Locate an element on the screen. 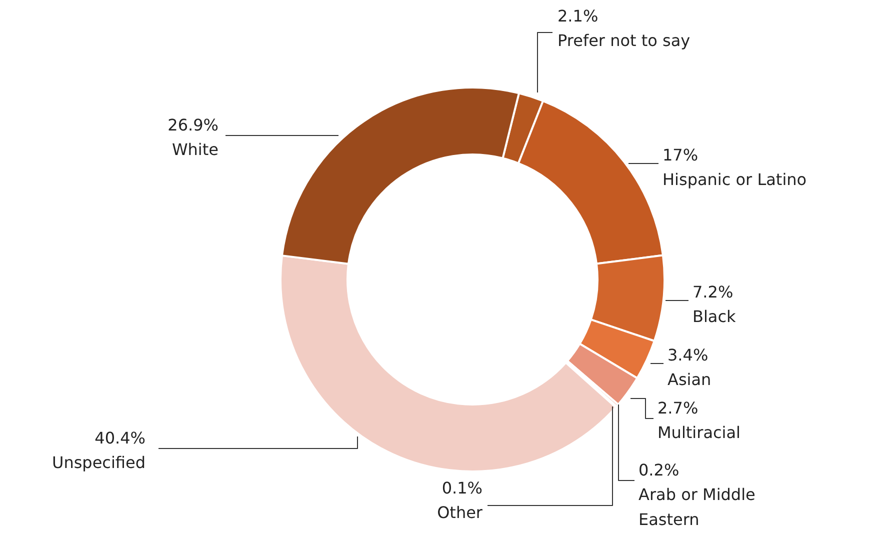 This screenshot has height=535, width=871. data-label: 26.9% is located at coordinates (193, 125).